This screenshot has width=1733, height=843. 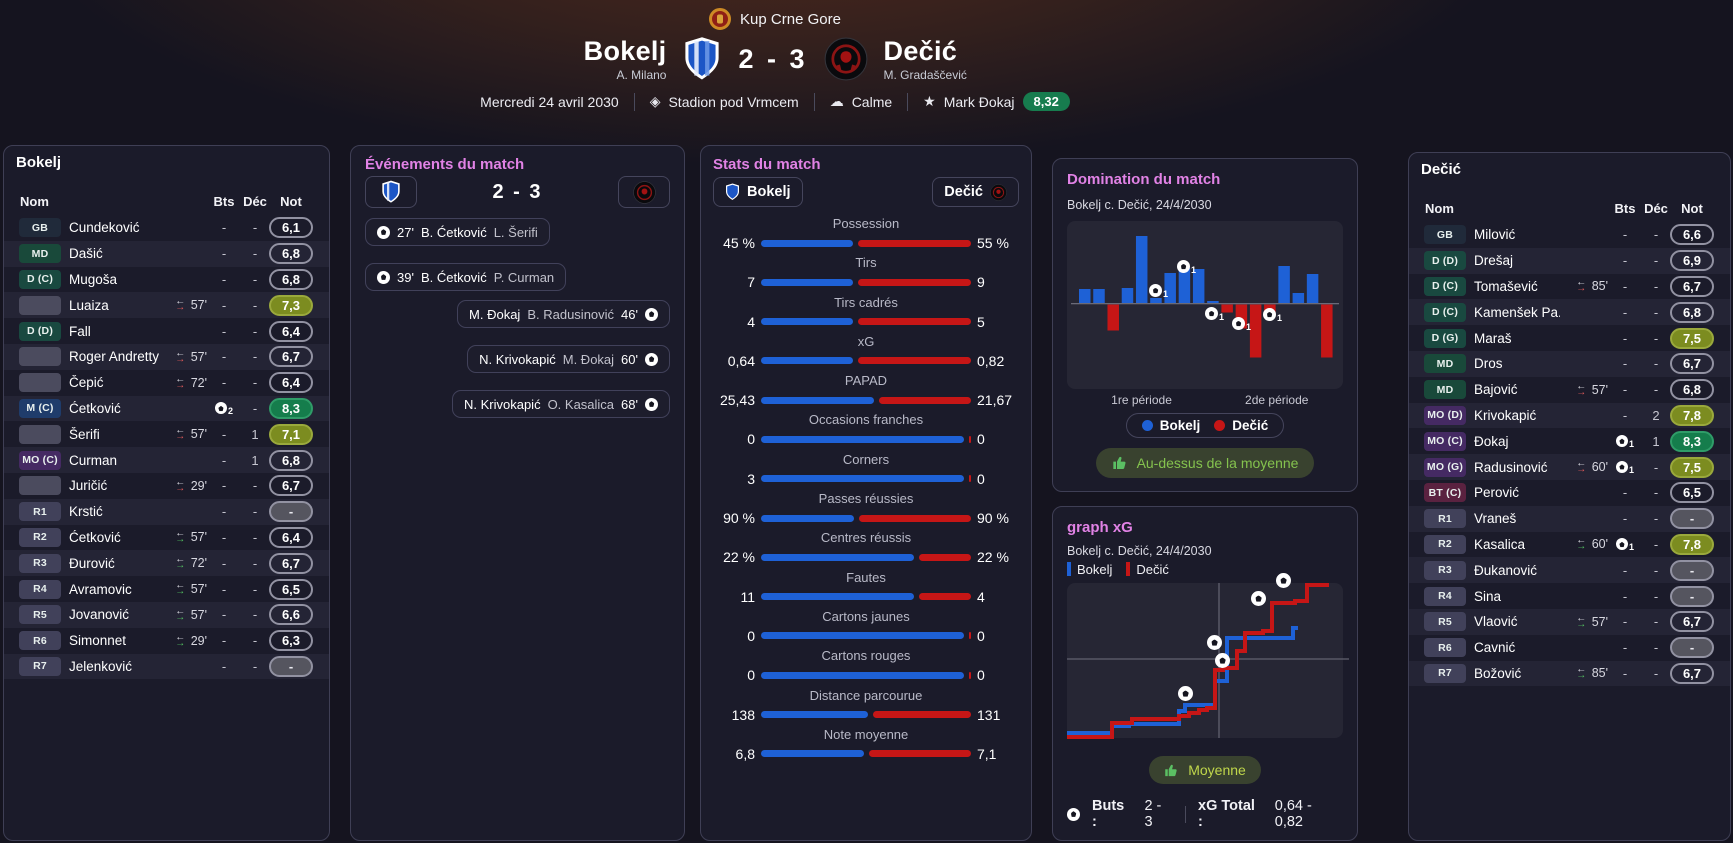 What do you see at coordinates (166, 511) in the screenshot?
I see `table-row: R1 Krstić - - -` at bounding box center [166, 511].